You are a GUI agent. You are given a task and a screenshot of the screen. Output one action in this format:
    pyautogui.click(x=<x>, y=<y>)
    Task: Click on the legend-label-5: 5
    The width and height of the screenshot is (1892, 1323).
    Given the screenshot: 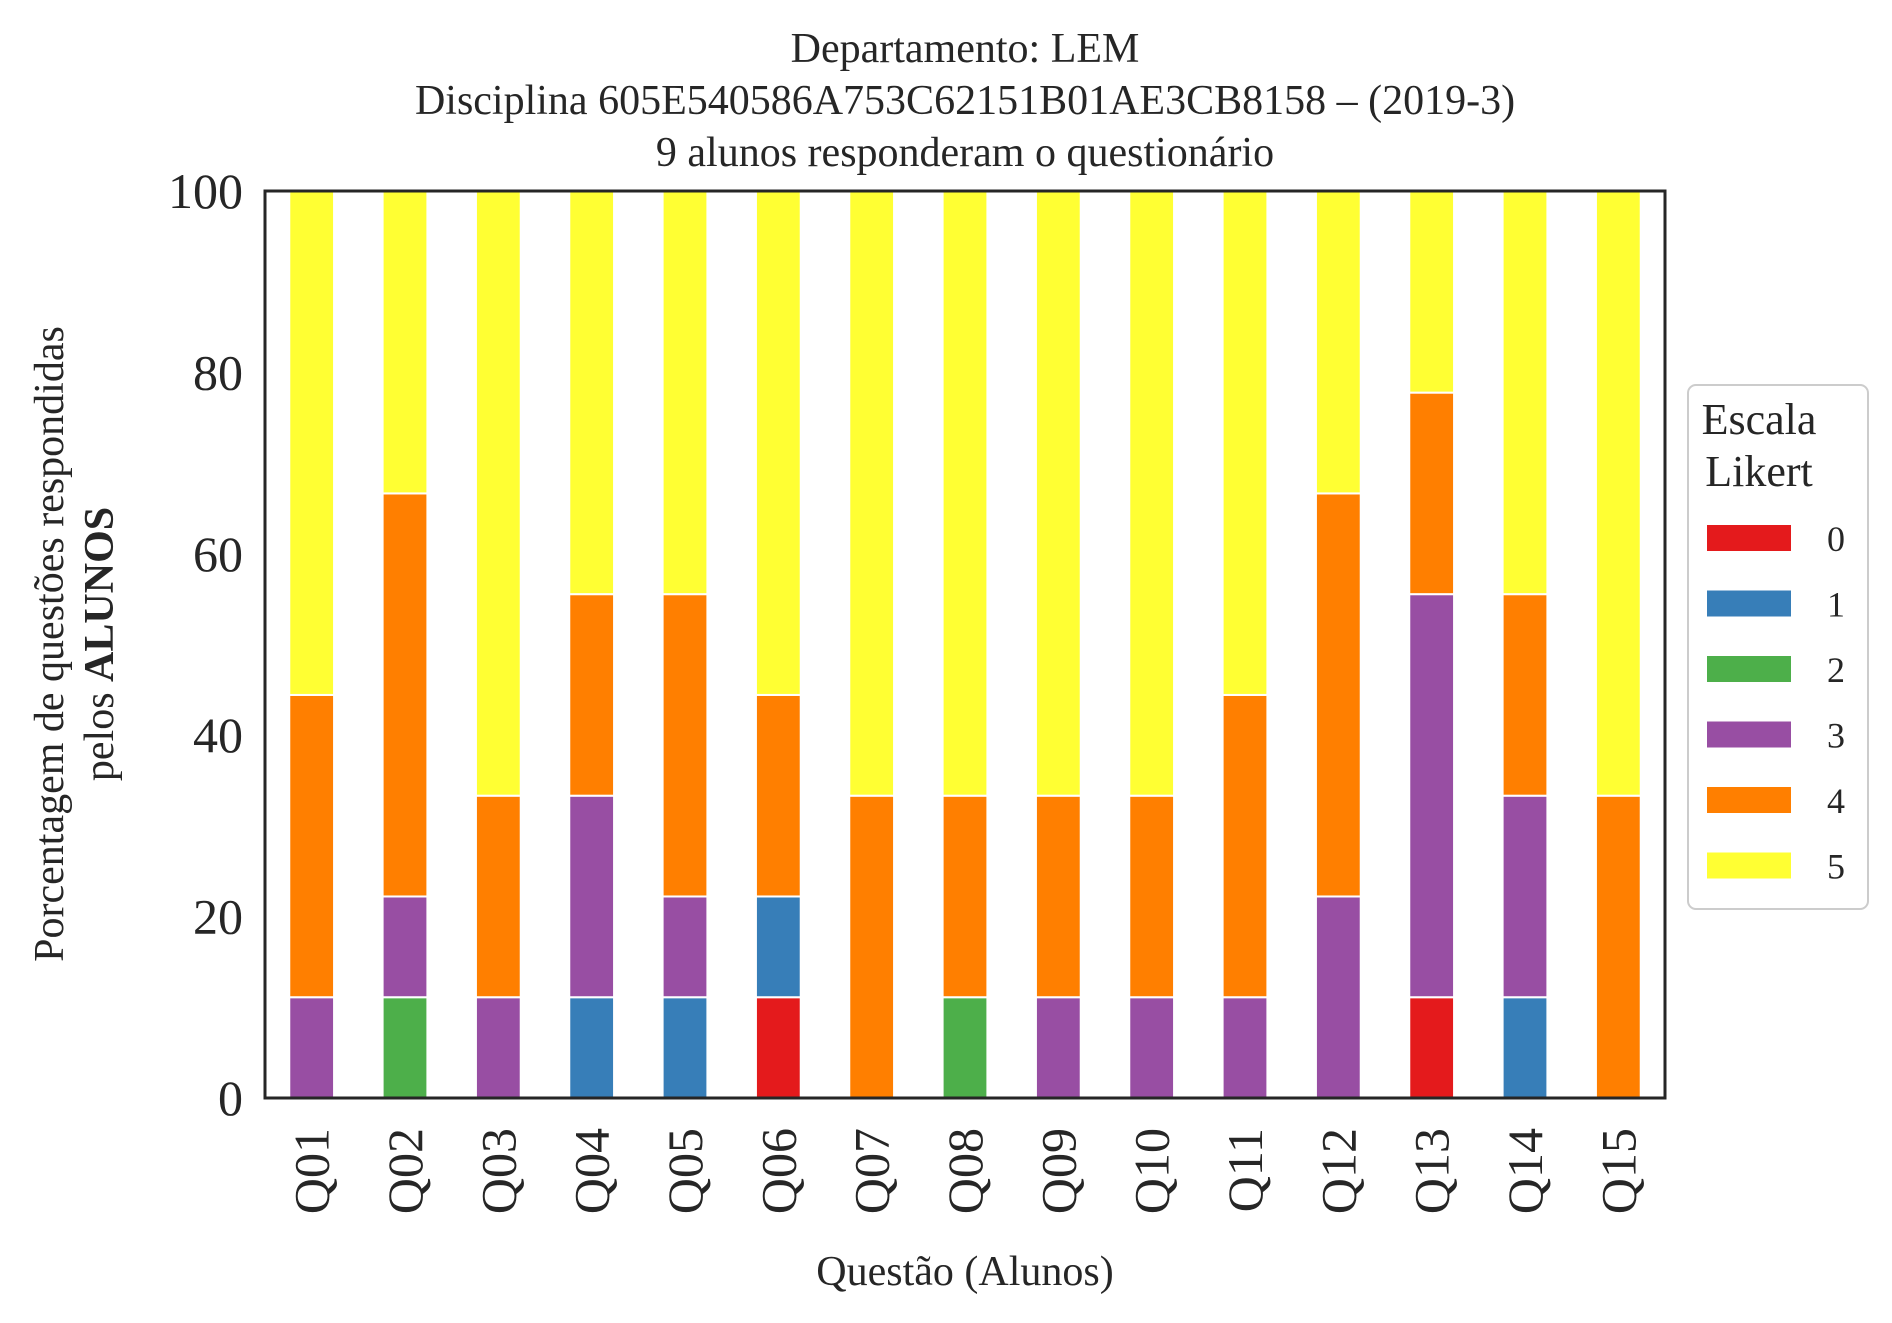 What is the action you would take?
    pyautogui.click(x=1836, y=867)
    